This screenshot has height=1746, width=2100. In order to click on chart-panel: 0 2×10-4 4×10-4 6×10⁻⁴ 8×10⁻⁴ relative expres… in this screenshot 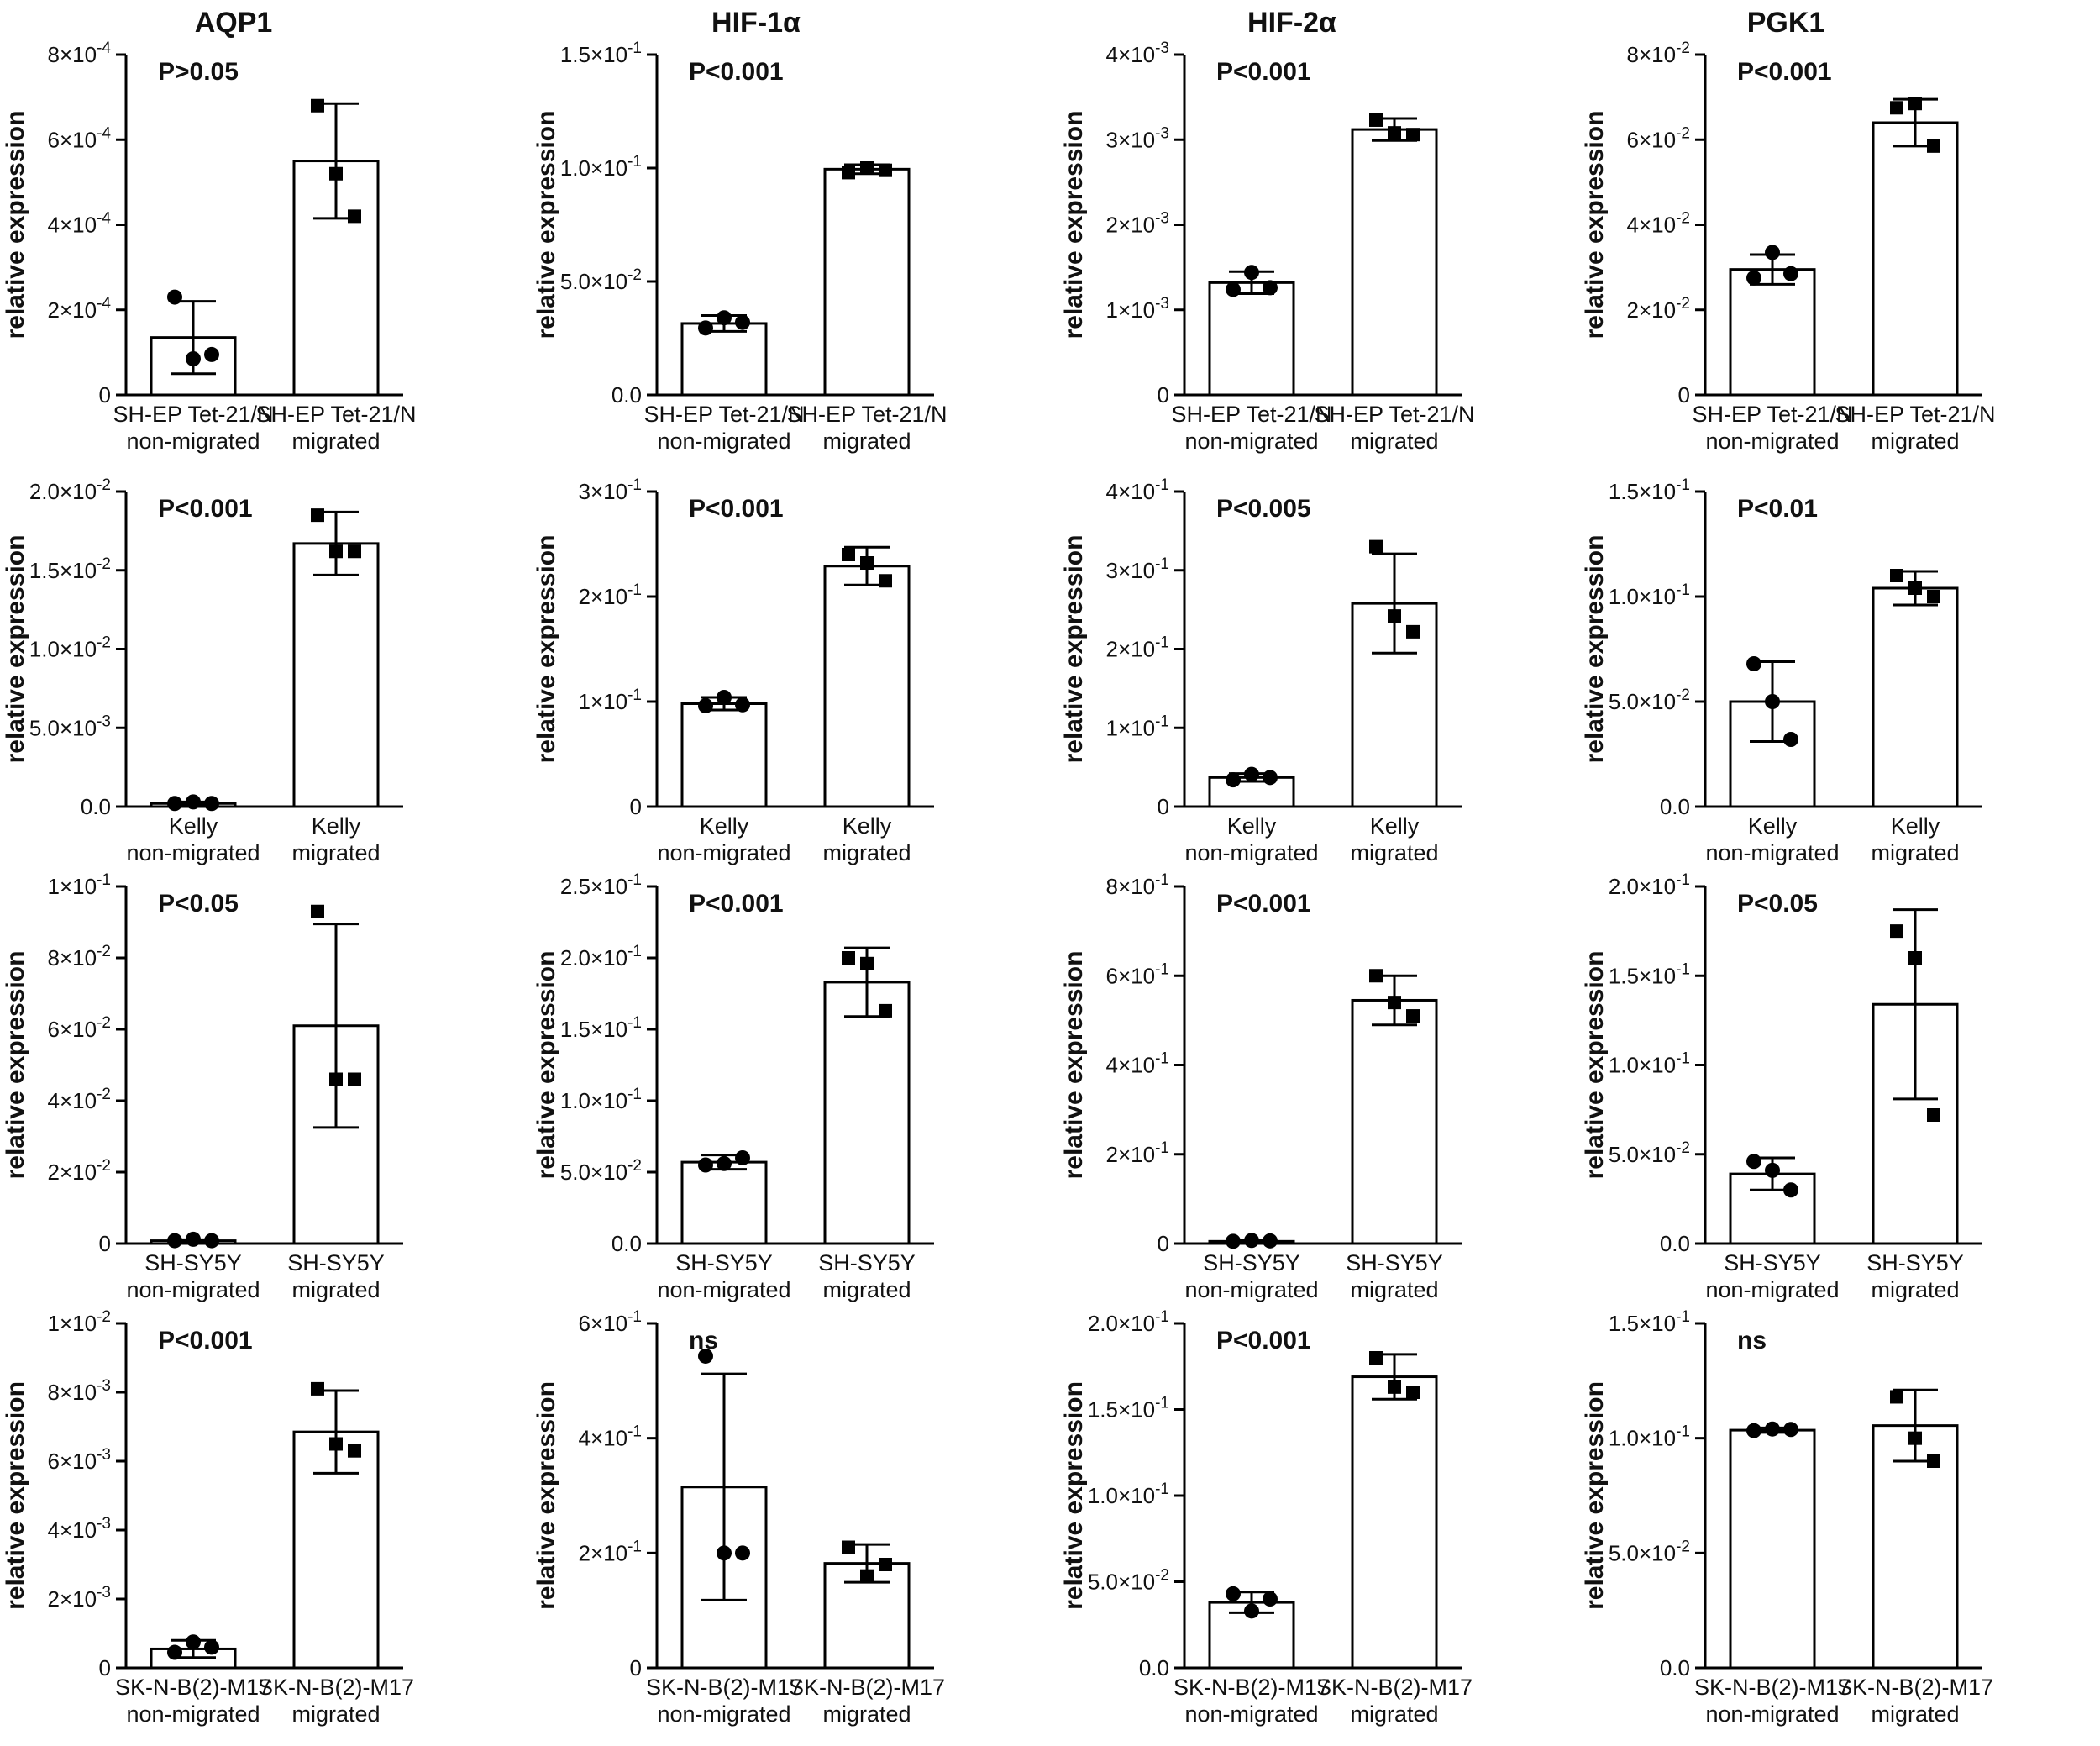, I will do `click(209, 246)`.